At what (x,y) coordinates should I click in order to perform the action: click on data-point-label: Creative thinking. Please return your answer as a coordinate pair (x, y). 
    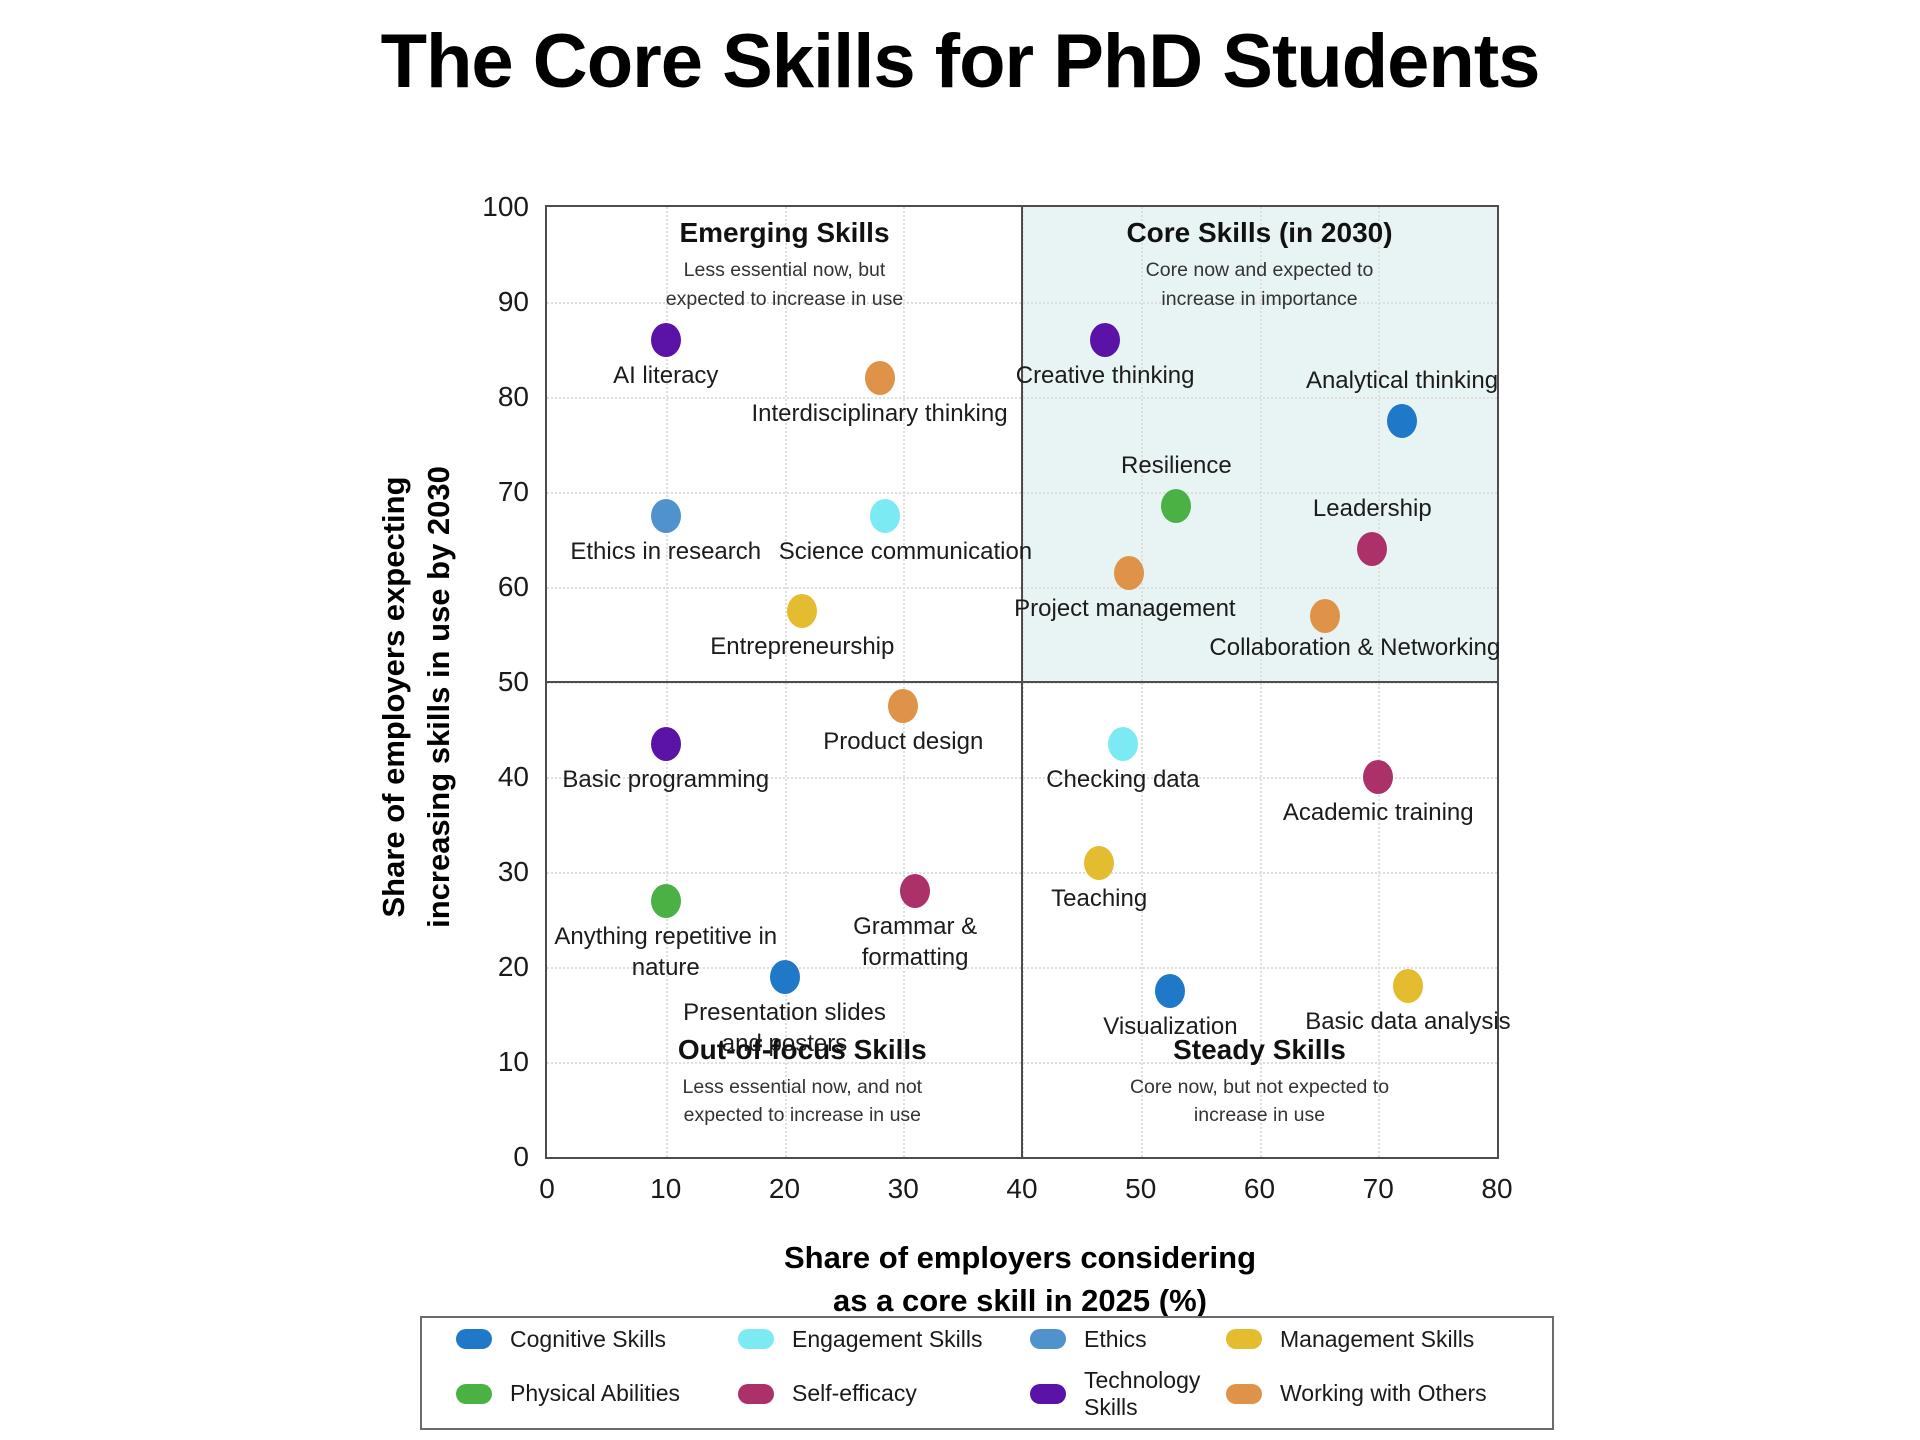
    Looking at the image, I should click on (1105, 375).